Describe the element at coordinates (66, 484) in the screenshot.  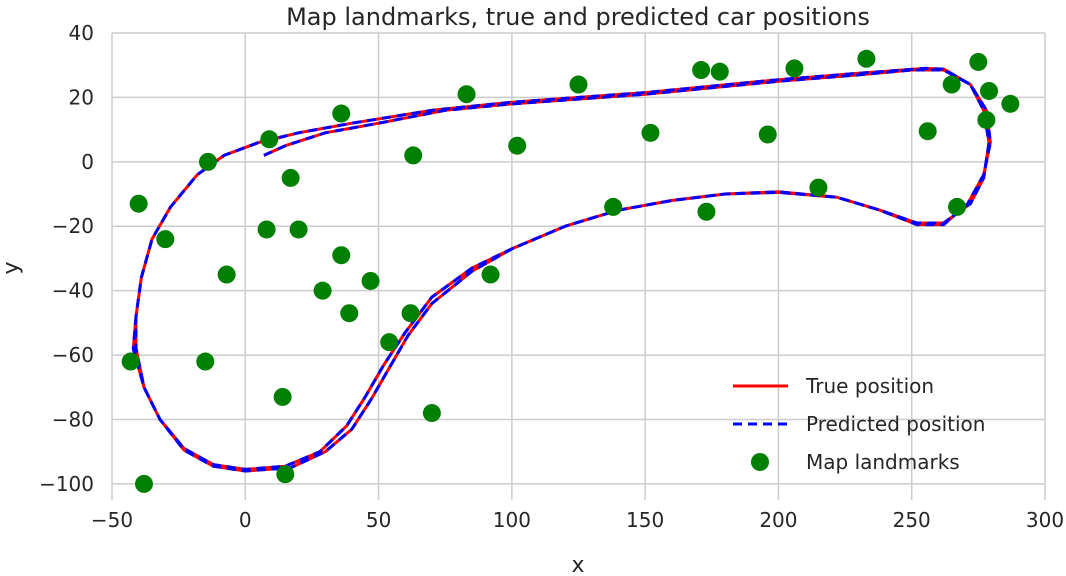
I see `y-tick-label: −100` at that location.